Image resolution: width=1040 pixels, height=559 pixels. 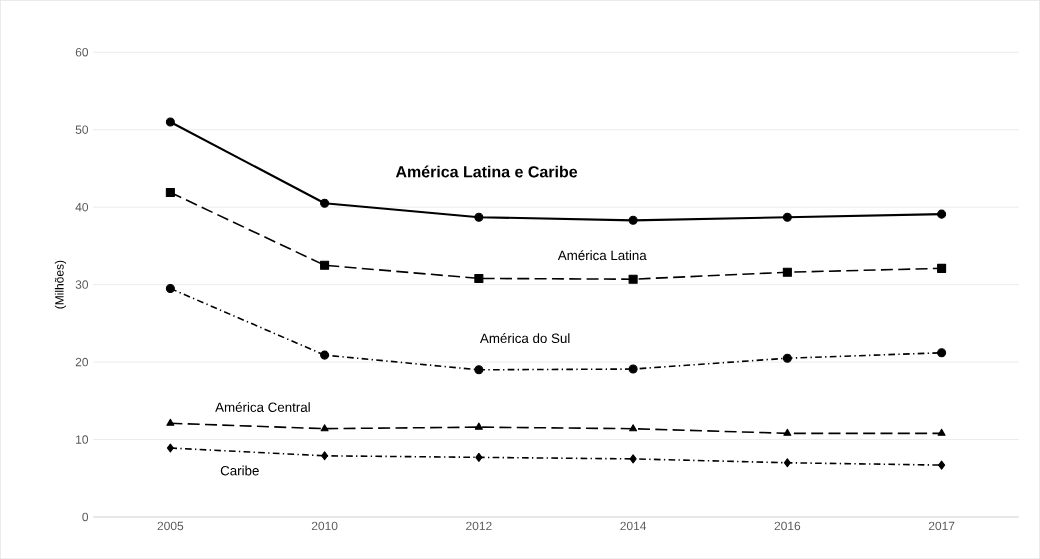 What do you see at coordinates (524, 337) in the screenshot?
I see `series-label: América do Sul` at bounding box center [524, 337].